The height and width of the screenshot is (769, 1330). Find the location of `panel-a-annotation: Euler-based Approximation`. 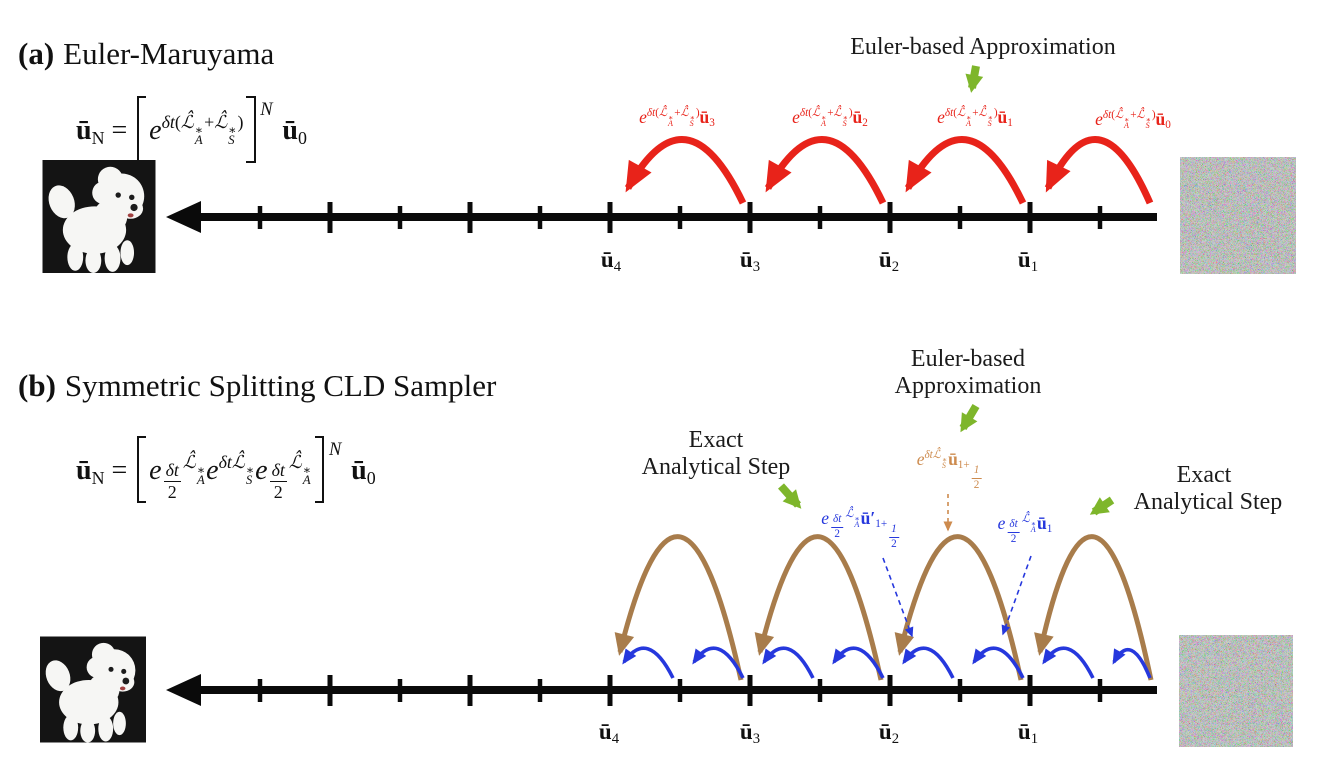

panel-a-annotation: Euler-based Approximation is located at coordinates (983, 47).